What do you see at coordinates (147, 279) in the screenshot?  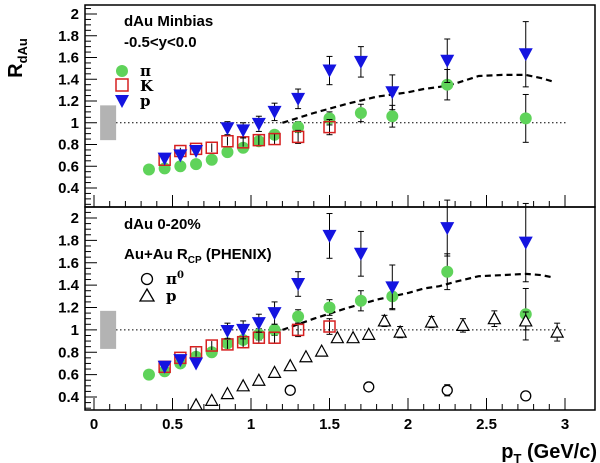 I see `legend-pi0-marker` at bounding box center [147, 279].